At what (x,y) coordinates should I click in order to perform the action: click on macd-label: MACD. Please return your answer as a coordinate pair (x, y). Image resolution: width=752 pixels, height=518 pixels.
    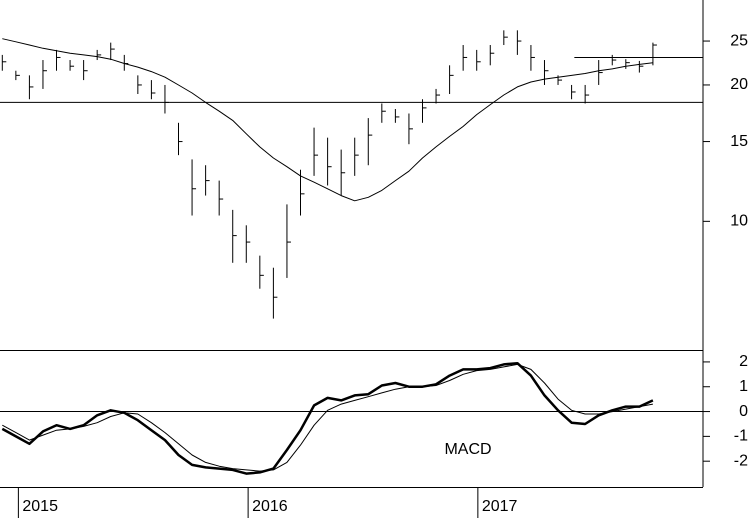
    Looking at the image, I should click on (467, 449).